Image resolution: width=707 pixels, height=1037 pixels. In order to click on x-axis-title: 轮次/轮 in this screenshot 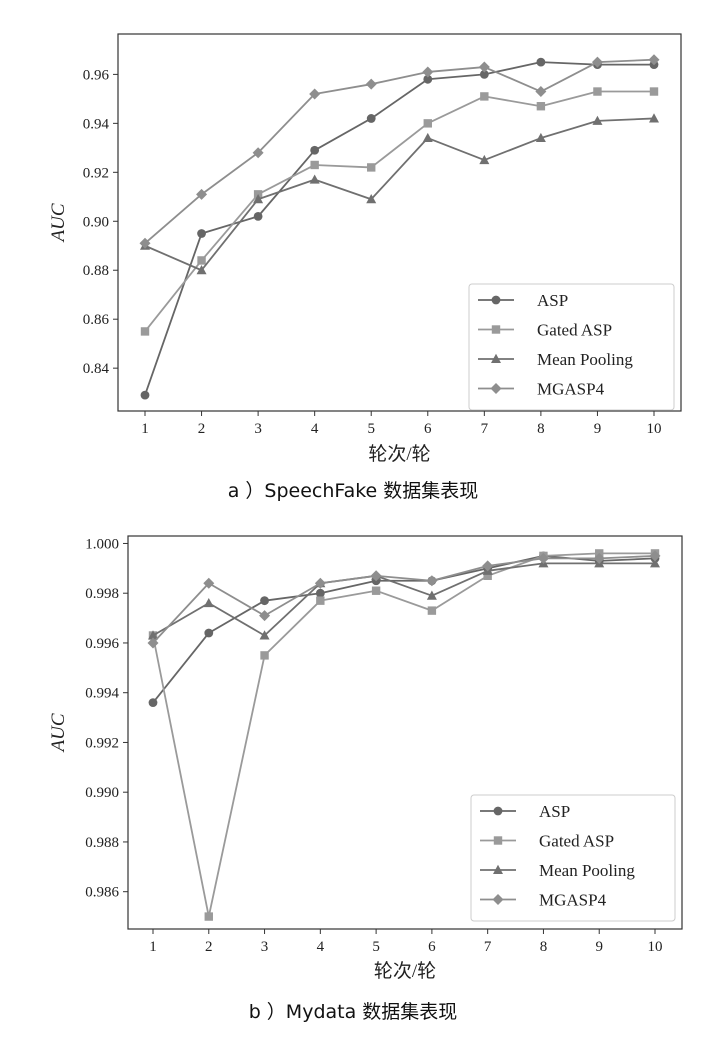, I will do `click(405, 971)`.